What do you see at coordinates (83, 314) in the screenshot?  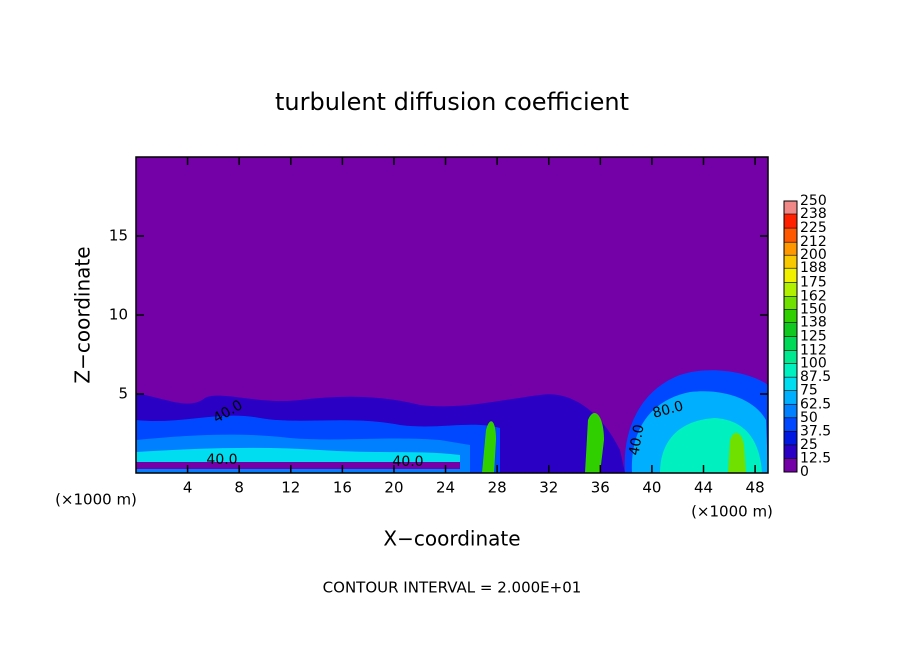 I see `y-axis-label: Z−coordinate` at bounding box center [83, 314].